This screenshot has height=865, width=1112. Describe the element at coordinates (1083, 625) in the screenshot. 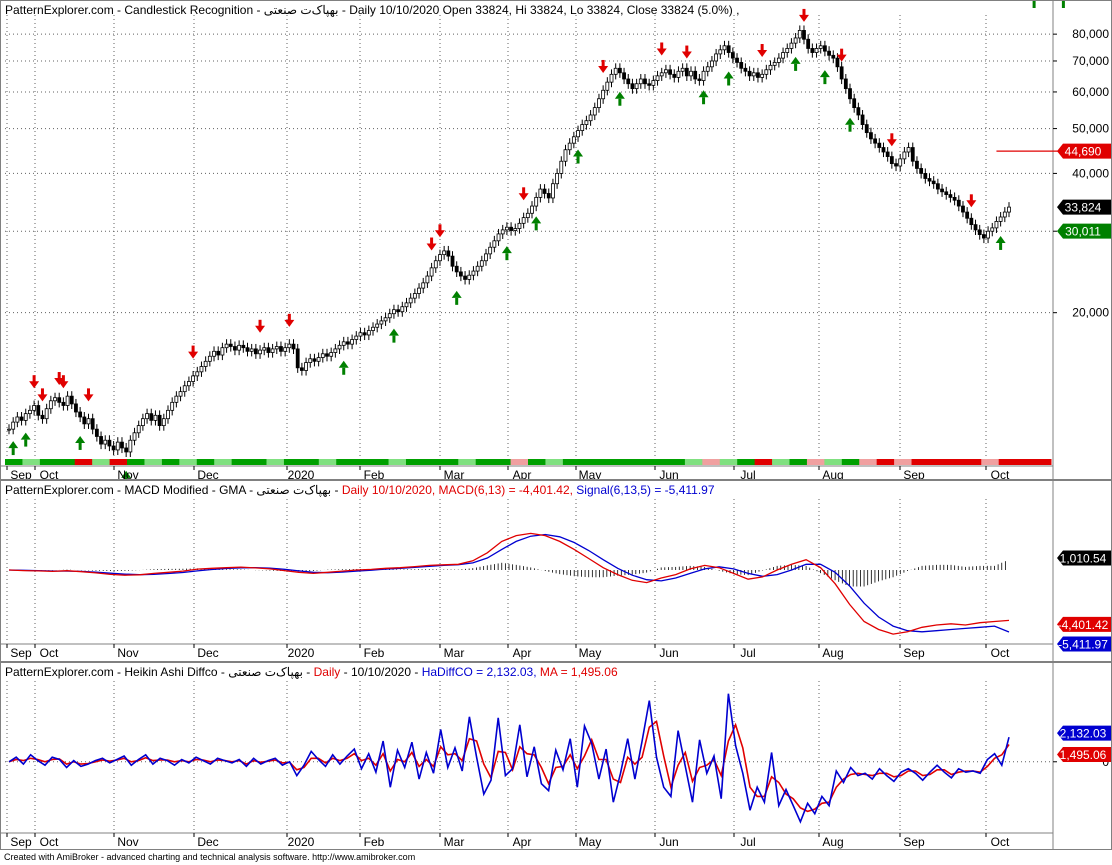

I see `value-badge-label: -4,401.42` at that location.